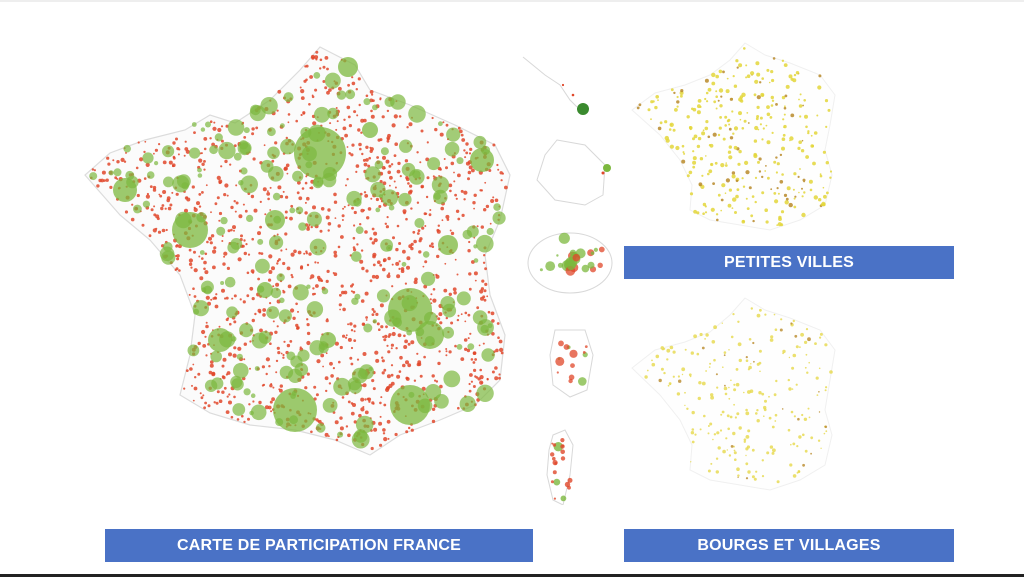 The height and width of the screenshot is (577, 1024). I want to click on corse-dot, so click(557, 482).